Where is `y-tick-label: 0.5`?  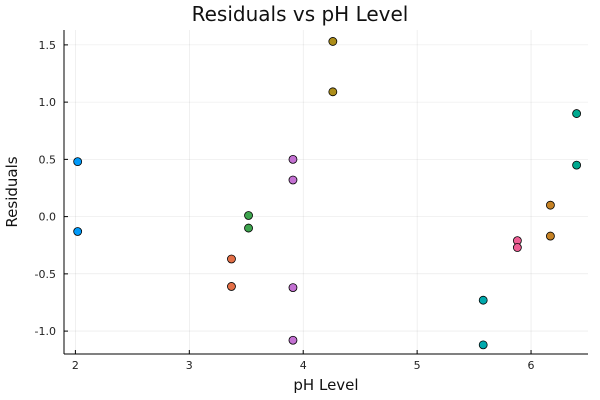
y-tick-label: 0.5 is located at coordinates (48, 159).